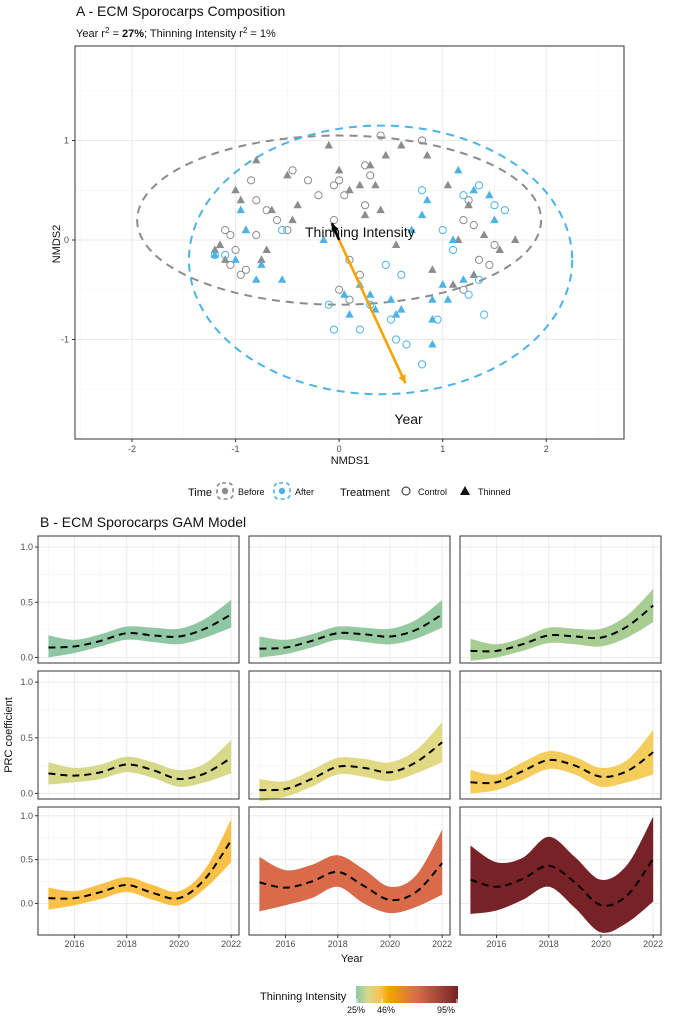  What do you see at coordinates (66, 240) in the screenshot?
I see `panel-a-y-tick-label: 0` at bounding box center [66, 240].